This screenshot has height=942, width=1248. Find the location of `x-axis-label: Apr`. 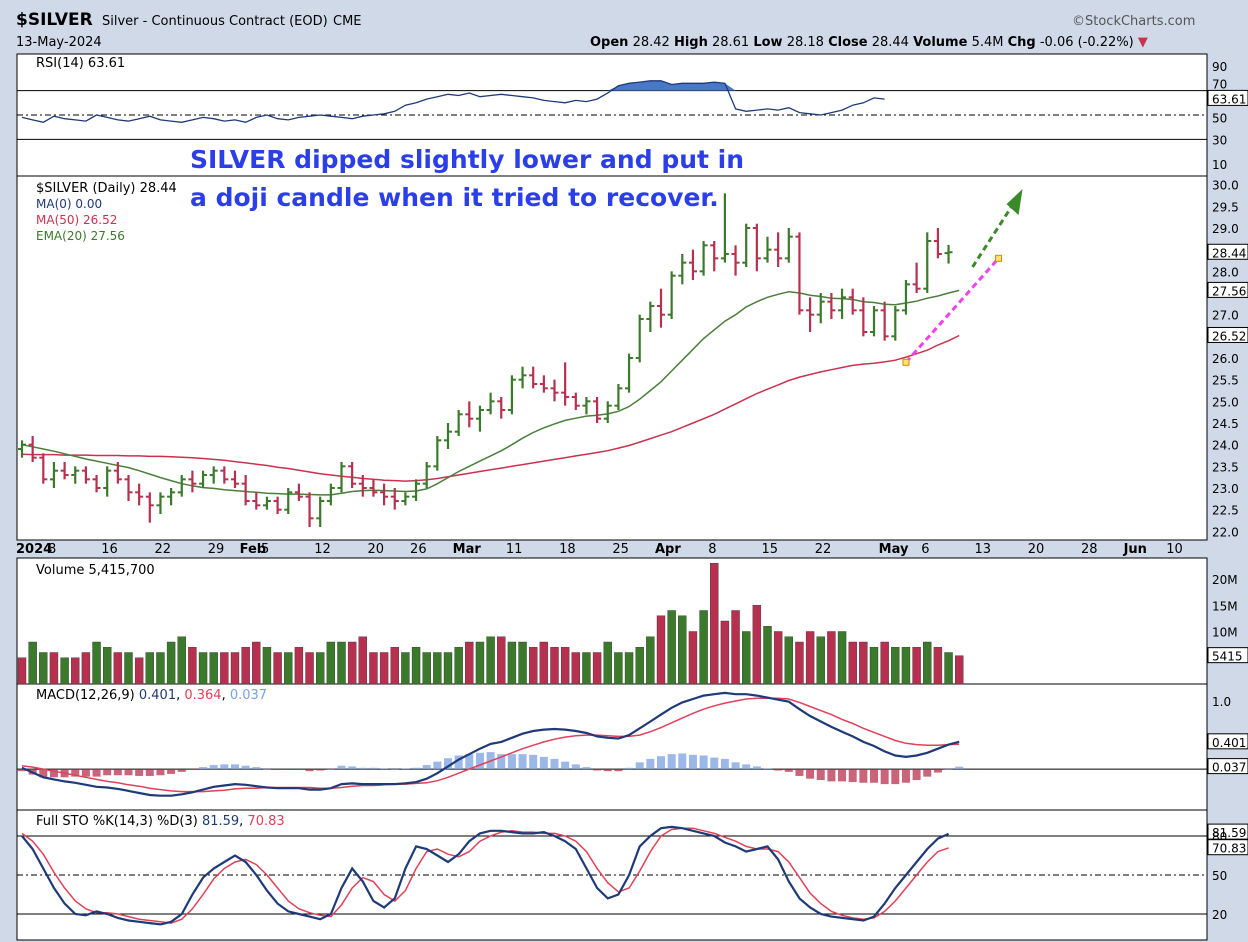

x-axis-label: Apr is located at coordinates (668, 549).